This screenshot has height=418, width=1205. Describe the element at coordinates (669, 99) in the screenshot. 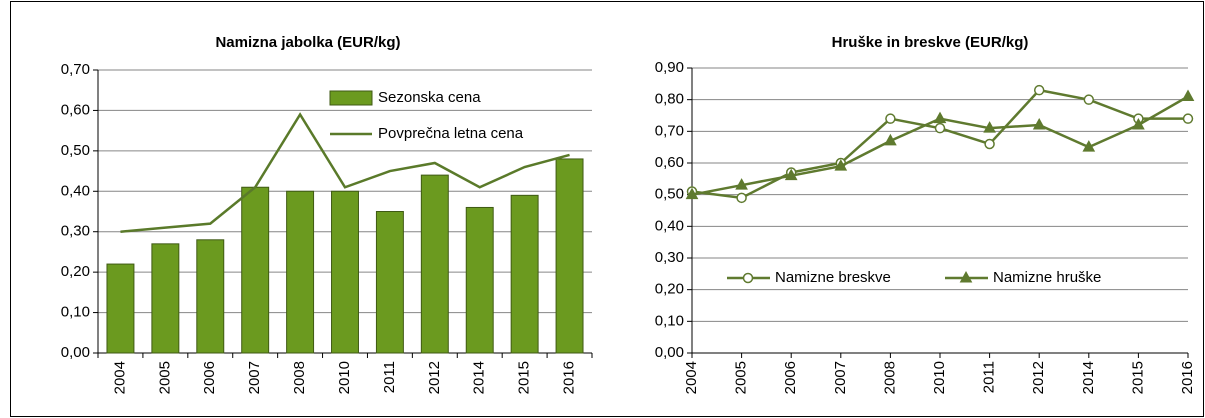

I see `y-tick-label: 0,80` at that location.